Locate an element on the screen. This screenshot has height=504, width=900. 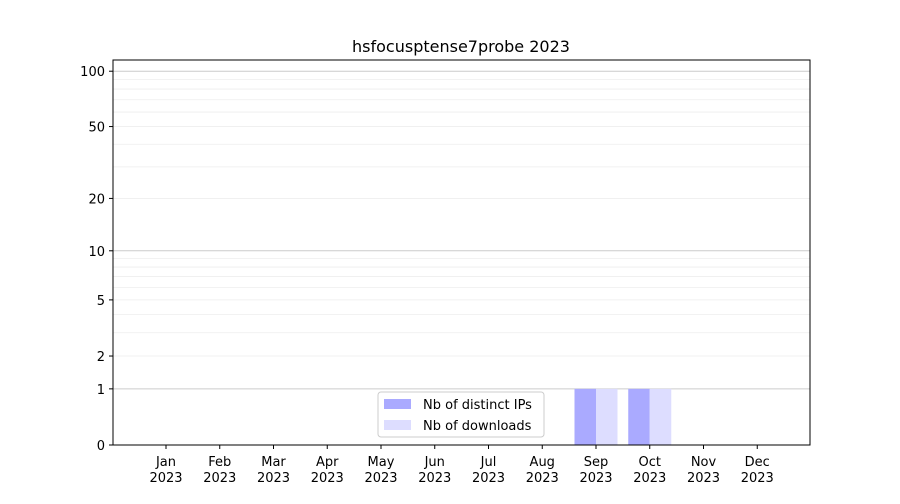
y-tick-label: 20 is located at coordinates (96, 199).